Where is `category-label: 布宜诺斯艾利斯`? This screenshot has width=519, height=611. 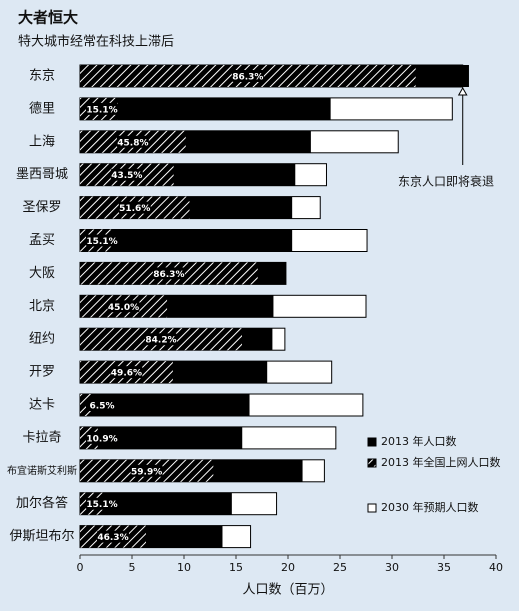
category-label: 布宜诺斯艾利斯 is located at coordinates (42, 470).